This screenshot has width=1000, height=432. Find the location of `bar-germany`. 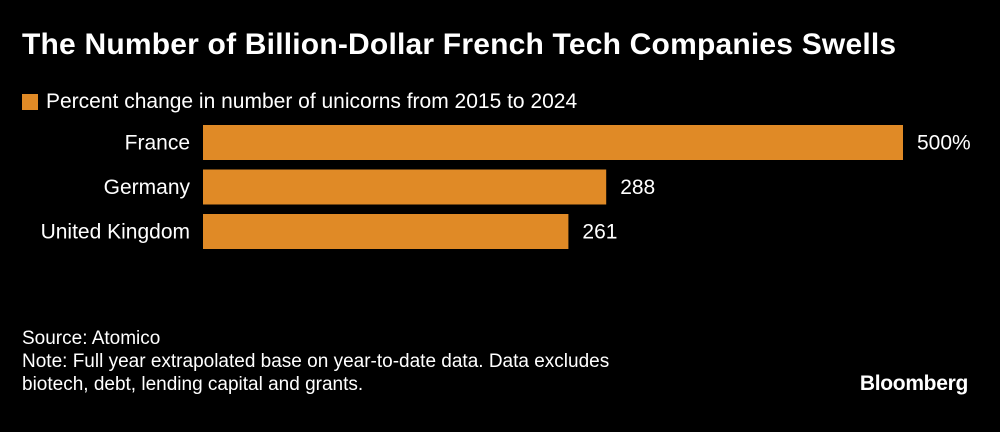

bar-germany is located at coordinates (405, 187).